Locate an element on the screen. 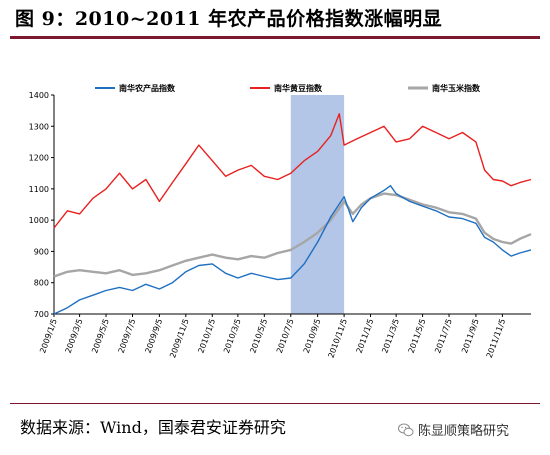 Image resolution: width=550 pixels, height=455 pixels. x-tick-label: 2009/11/5 is located at coordinates (179, 339).